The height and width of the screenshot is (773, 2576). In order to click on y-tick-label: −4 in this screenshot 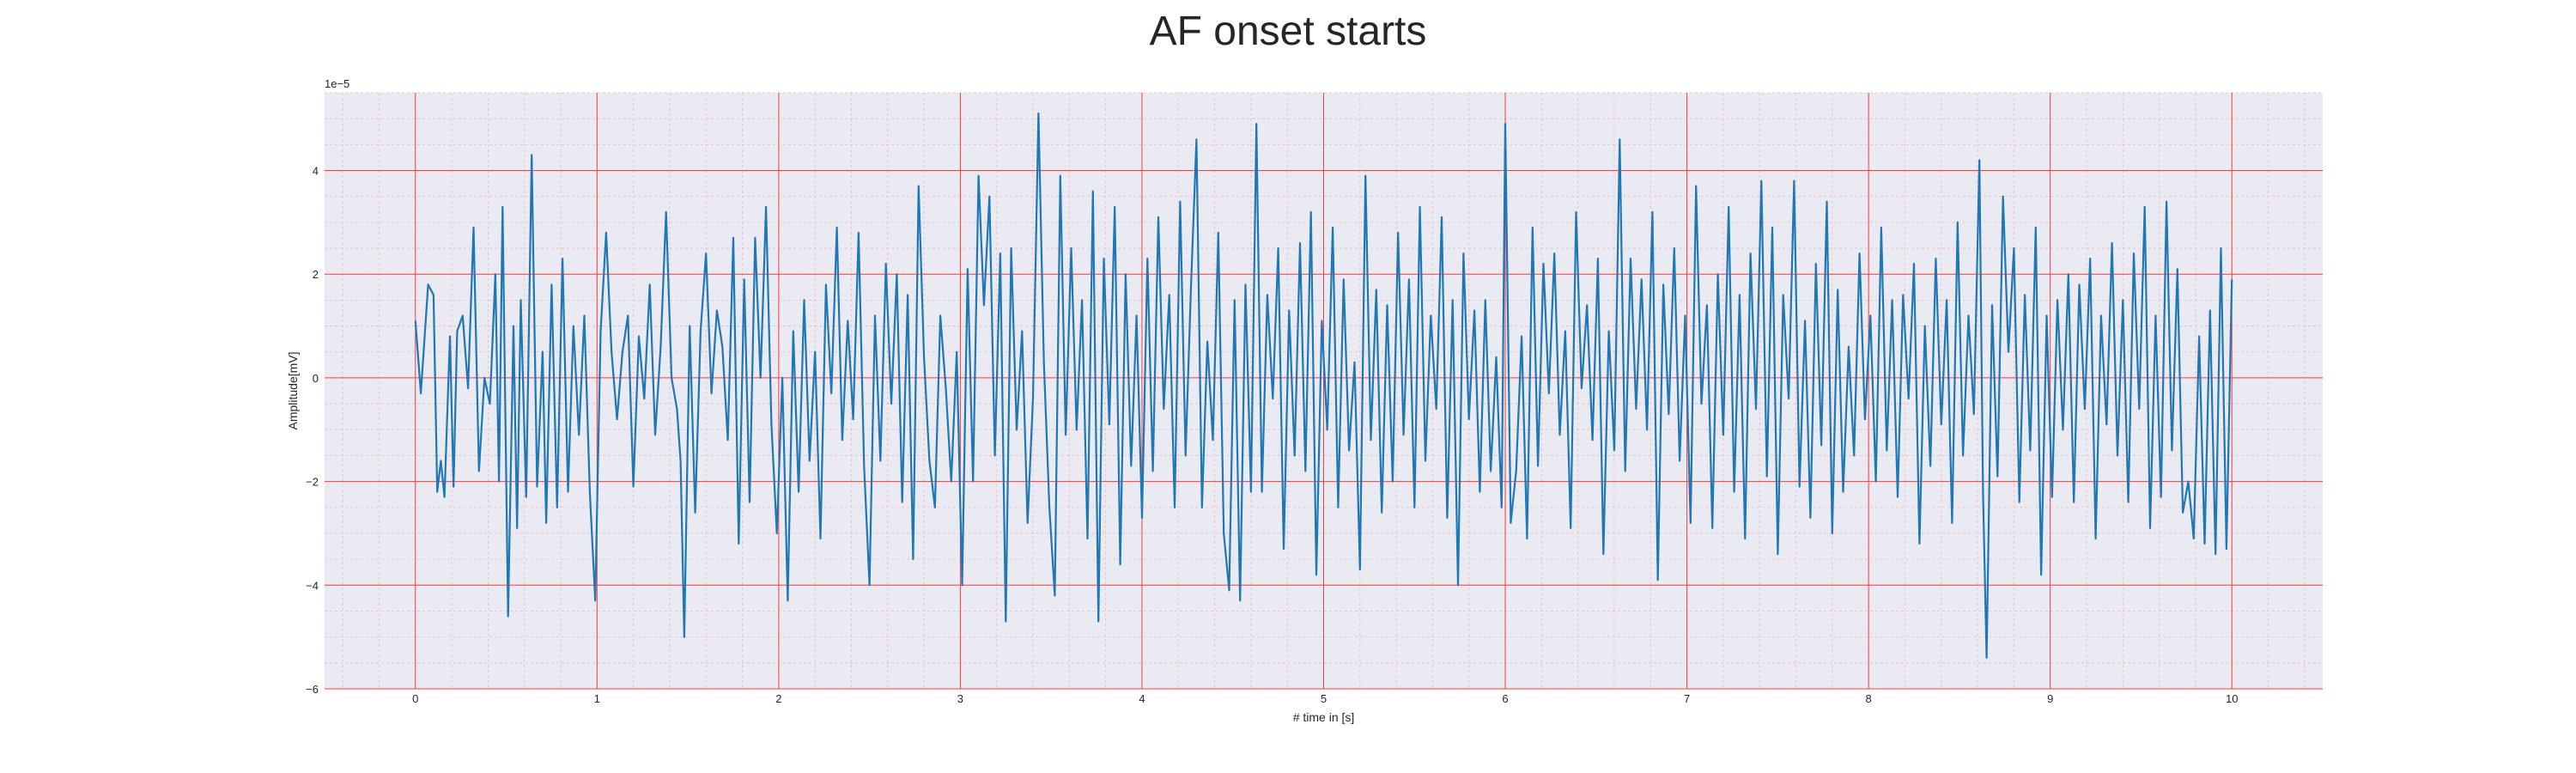, I will do `click(312, 585)`.